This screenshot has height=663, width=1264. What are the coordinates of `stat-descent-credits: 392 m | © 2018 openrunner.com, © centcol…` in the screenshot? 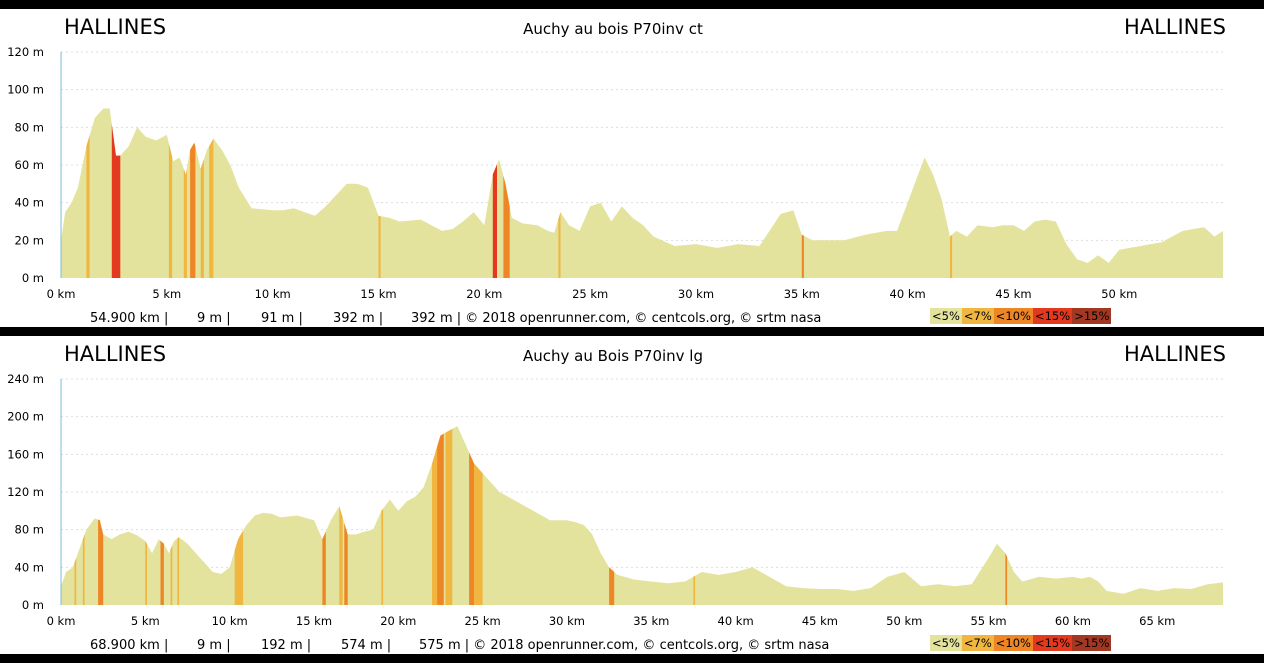 It's located at (616, 318).